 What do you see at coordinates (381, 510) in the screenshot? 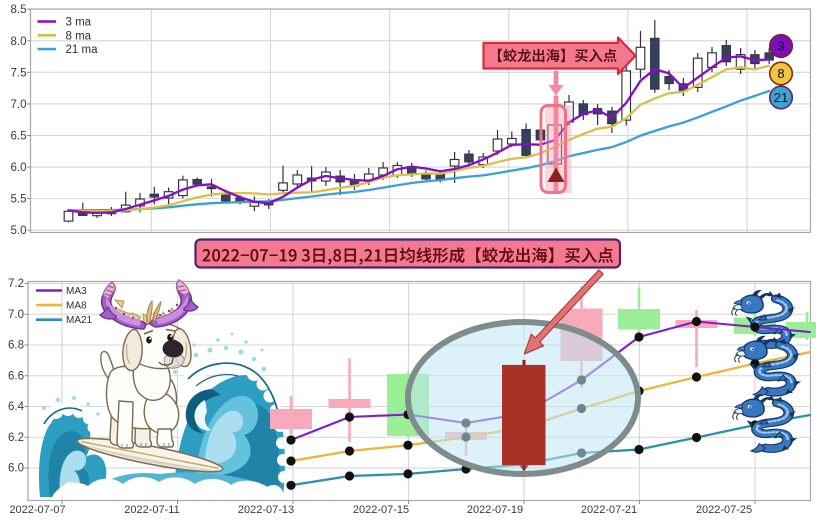
I see `svg-text: 2022-07-15` at bounding box center [381, 510].